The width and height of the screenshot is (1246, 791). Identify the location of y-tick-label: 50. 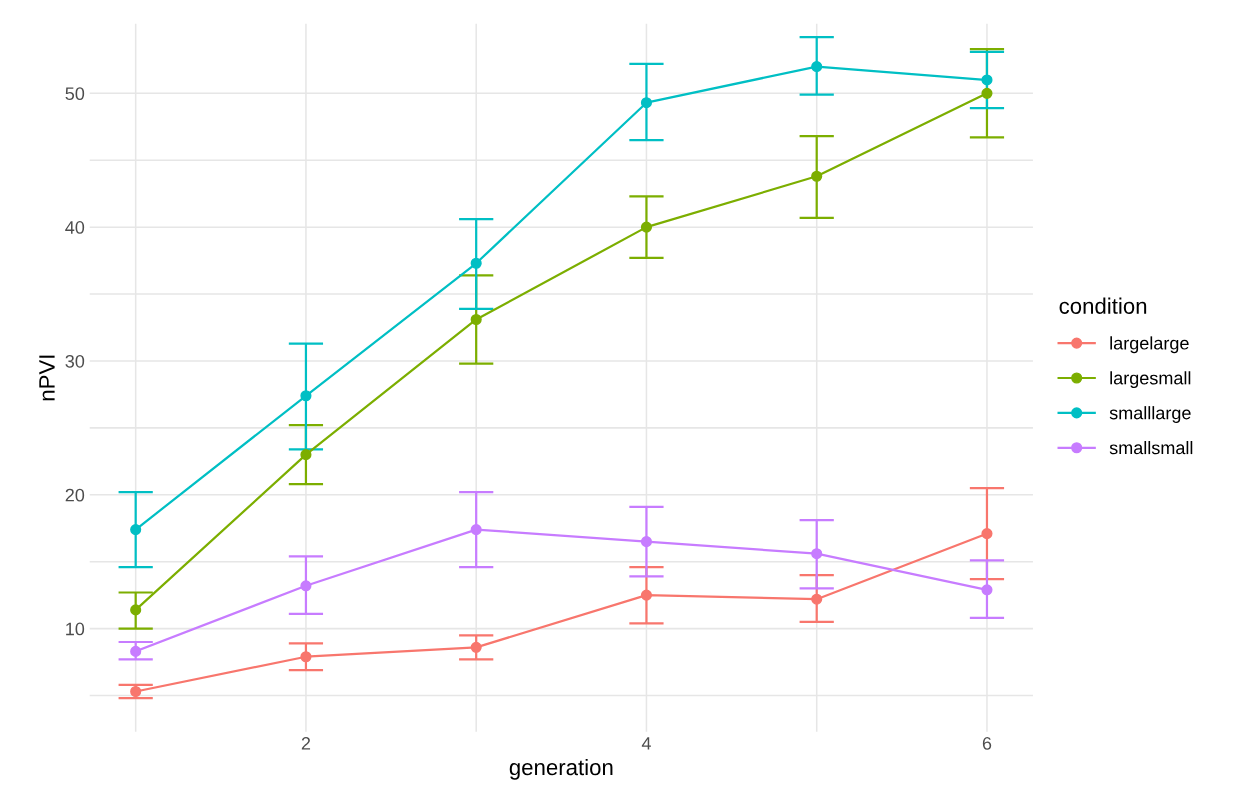
(75, 94).